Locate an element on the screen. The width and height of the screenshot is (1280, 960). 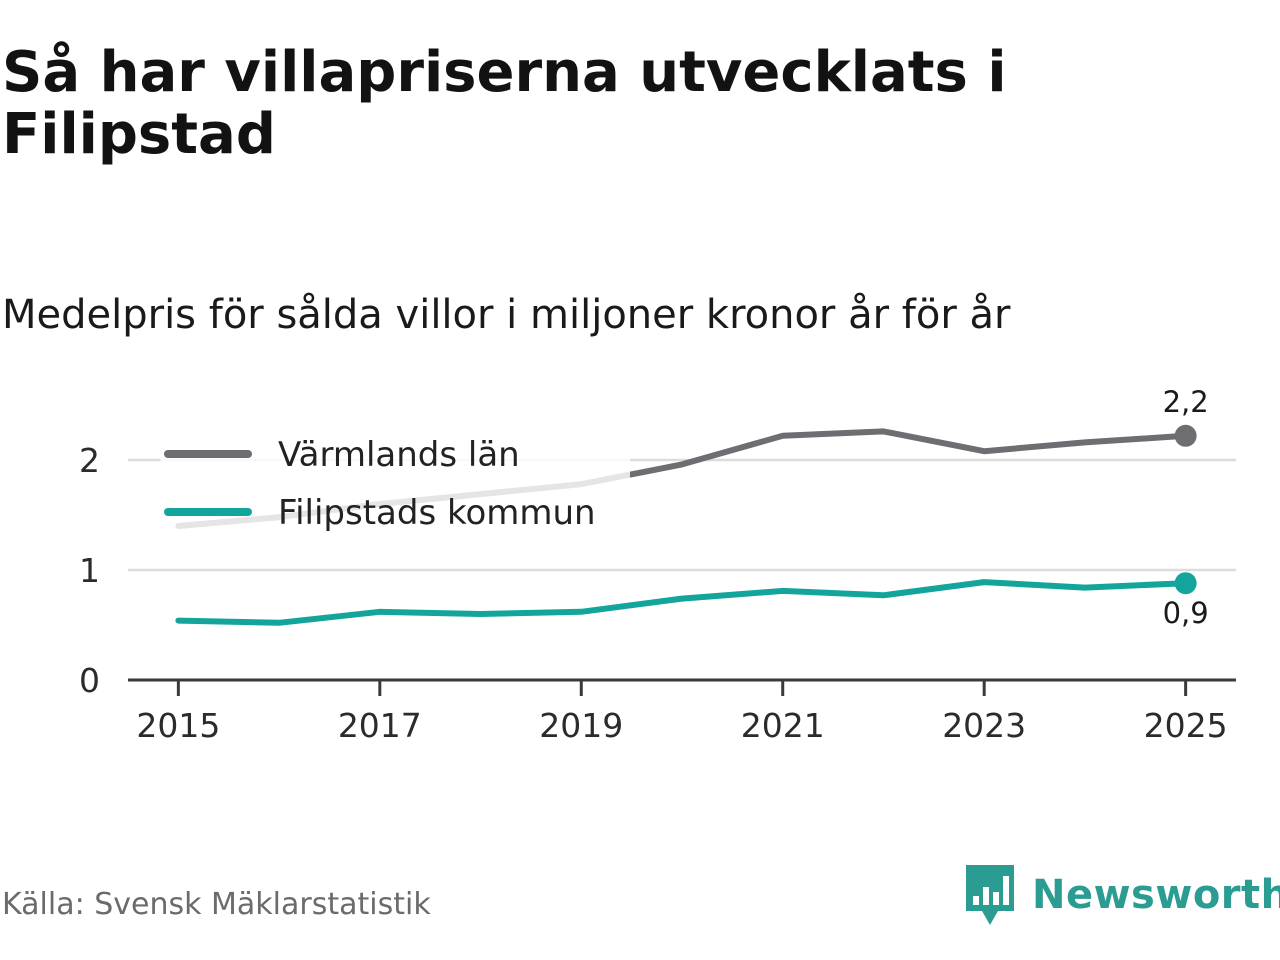
x-axis-labels: 2015 2017 2019 2021 2023 2025 is located at coordinates (681, 725).